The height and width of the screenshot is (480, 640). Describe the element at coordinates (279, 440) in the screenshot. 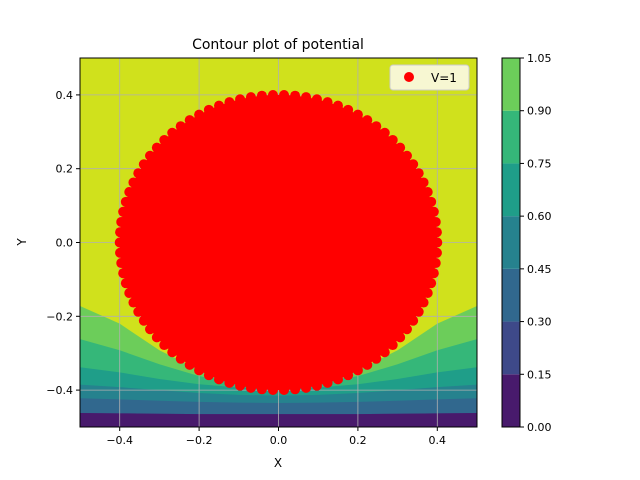

I see `x-tick-label: 0.0` at that location.